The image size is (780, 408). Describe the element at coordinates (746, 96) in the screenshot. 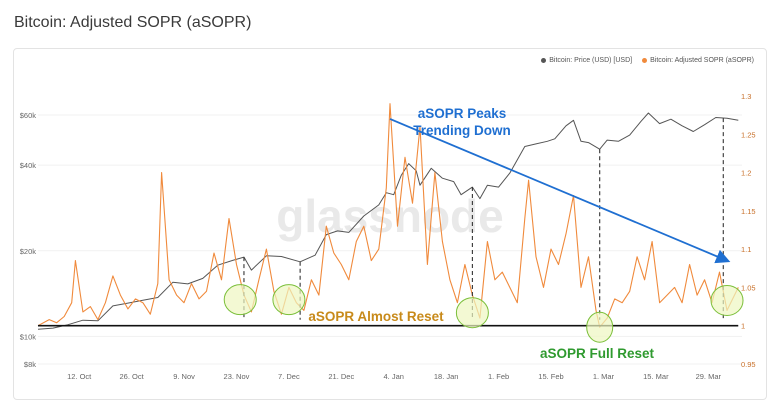

I see `y-right-tick-label: 1.3` at that location.